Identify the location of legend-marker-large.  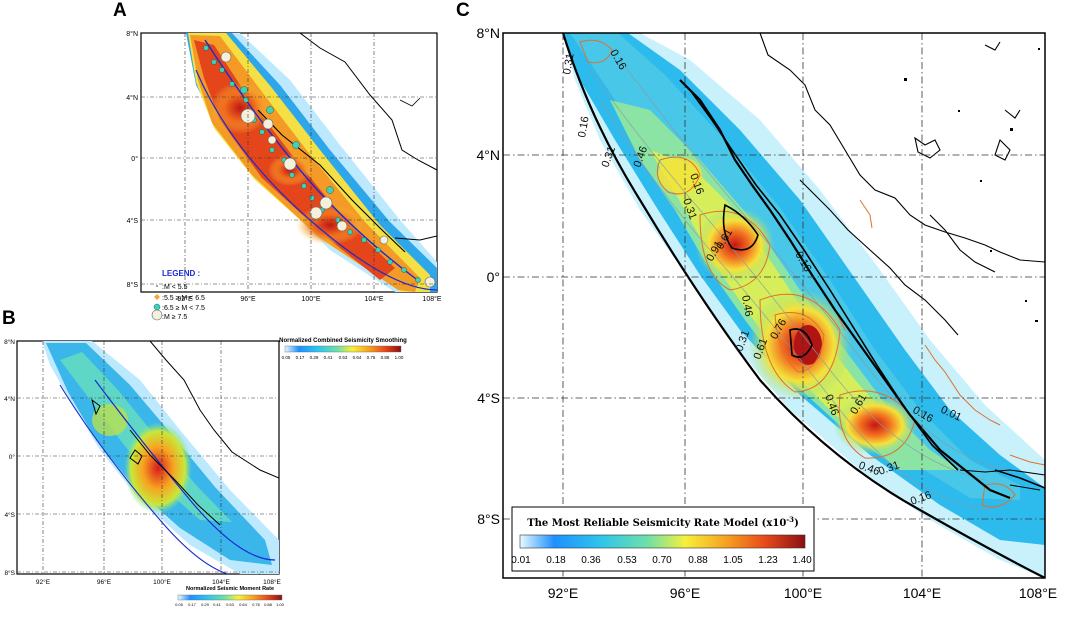
(157, 315).